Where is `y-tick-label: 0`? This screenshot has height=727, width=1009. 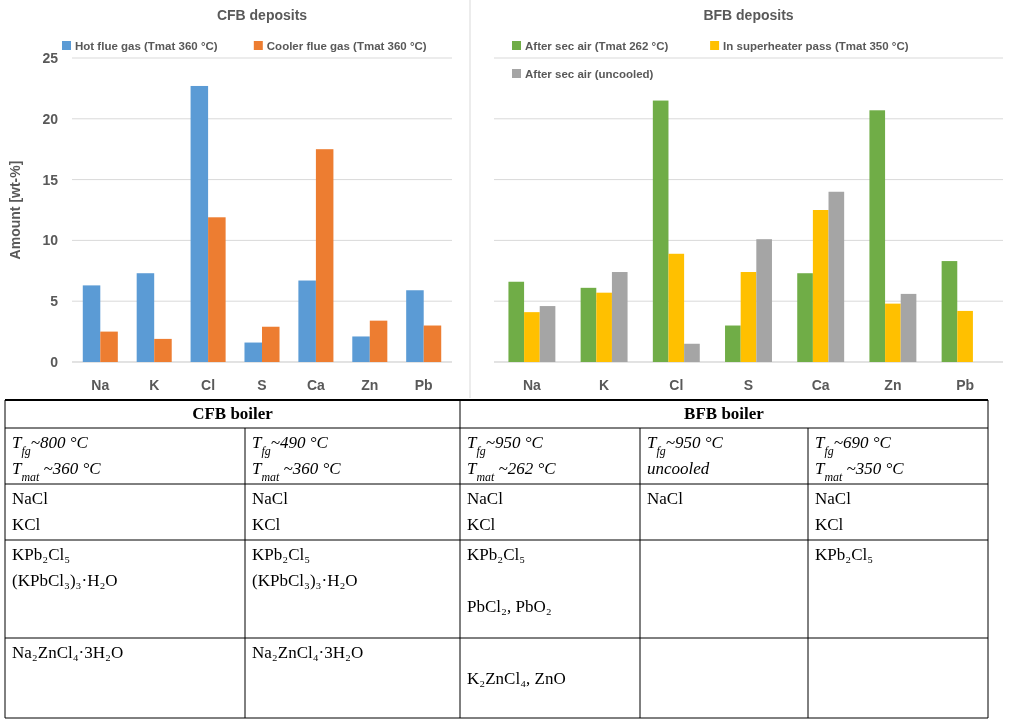 y-tick-label: 0 is located at coordinates (54, 361).